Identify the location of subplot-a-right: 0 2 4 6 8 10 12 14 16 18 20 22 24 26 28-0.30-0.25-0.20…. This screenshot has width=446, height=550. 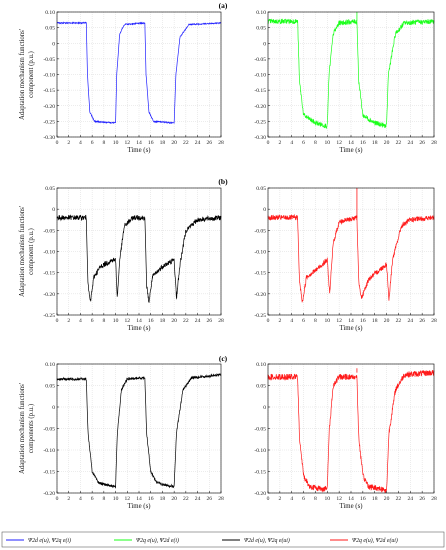
(345, 82).